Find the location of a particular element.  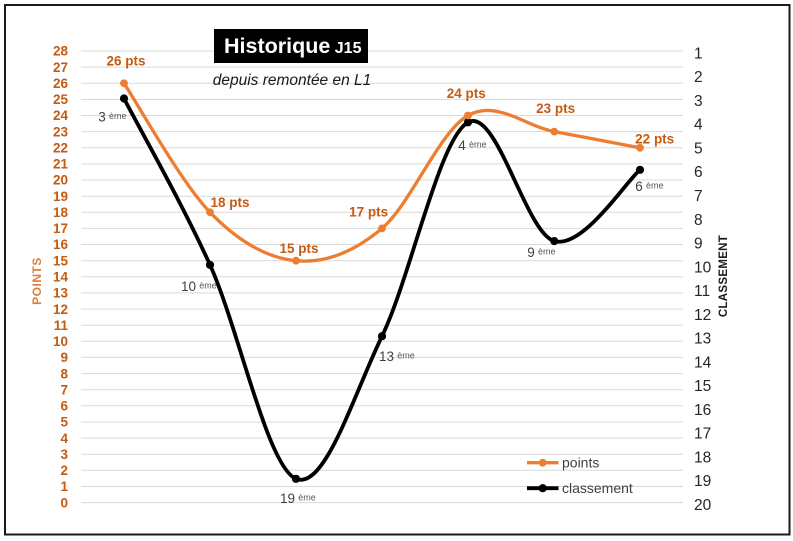

svg-text: points is located at coordinates (580, 463).